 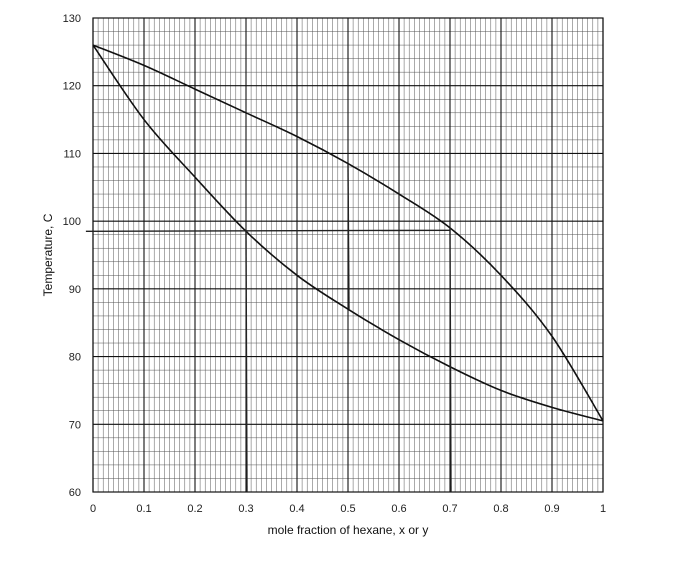 I want to click on x-tick-label: 0.5, so click(x=347, y=509).